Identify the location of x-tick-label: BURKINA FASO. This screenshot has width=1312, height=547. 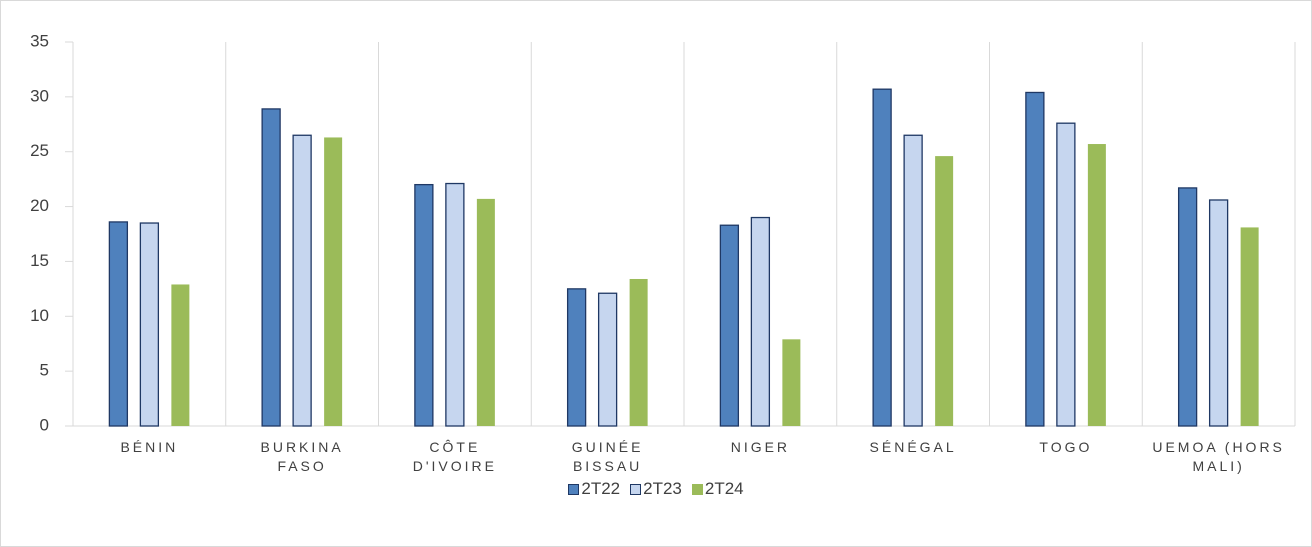
(302, 456).